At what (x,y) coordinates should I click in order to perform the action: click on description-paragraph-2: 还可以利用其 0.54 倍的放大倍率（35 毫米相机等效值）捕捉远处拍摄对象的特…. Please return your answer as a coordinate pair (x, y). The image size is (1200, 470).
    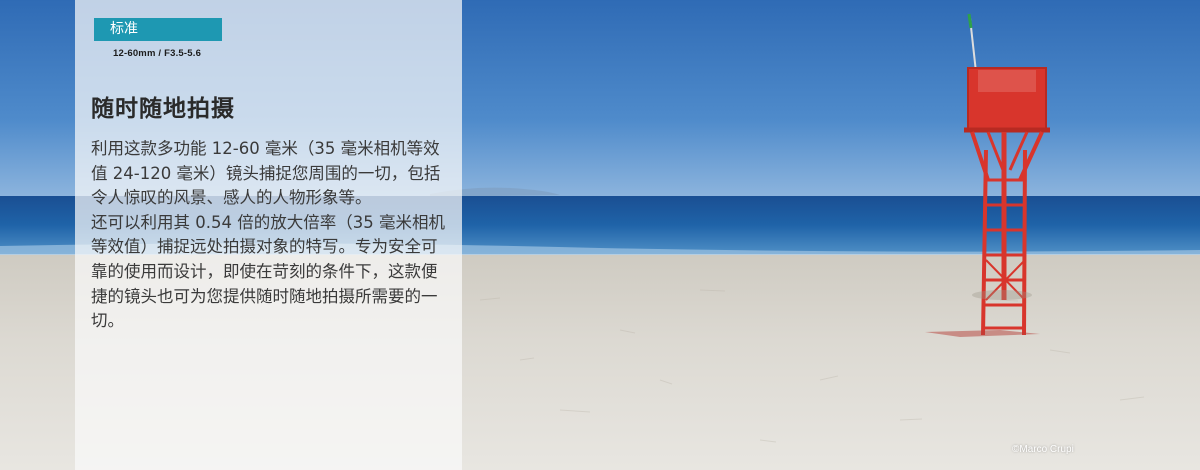
    Looking at the image, I should click on (268, 271).